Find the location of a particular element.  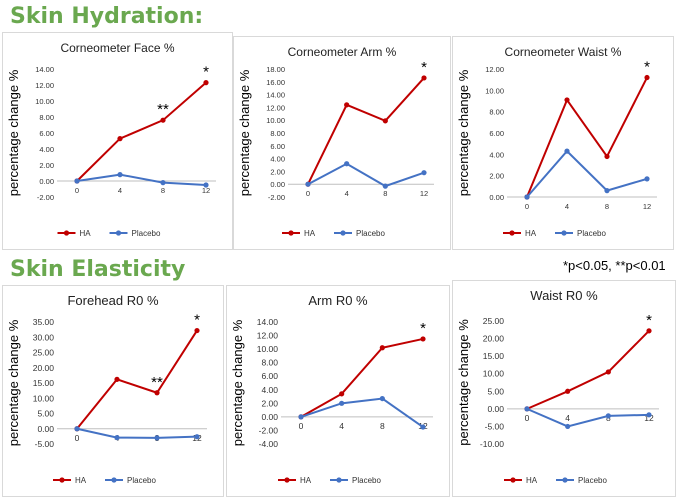

y-tick-label: -5.00 is located at coordinates (495, 426).